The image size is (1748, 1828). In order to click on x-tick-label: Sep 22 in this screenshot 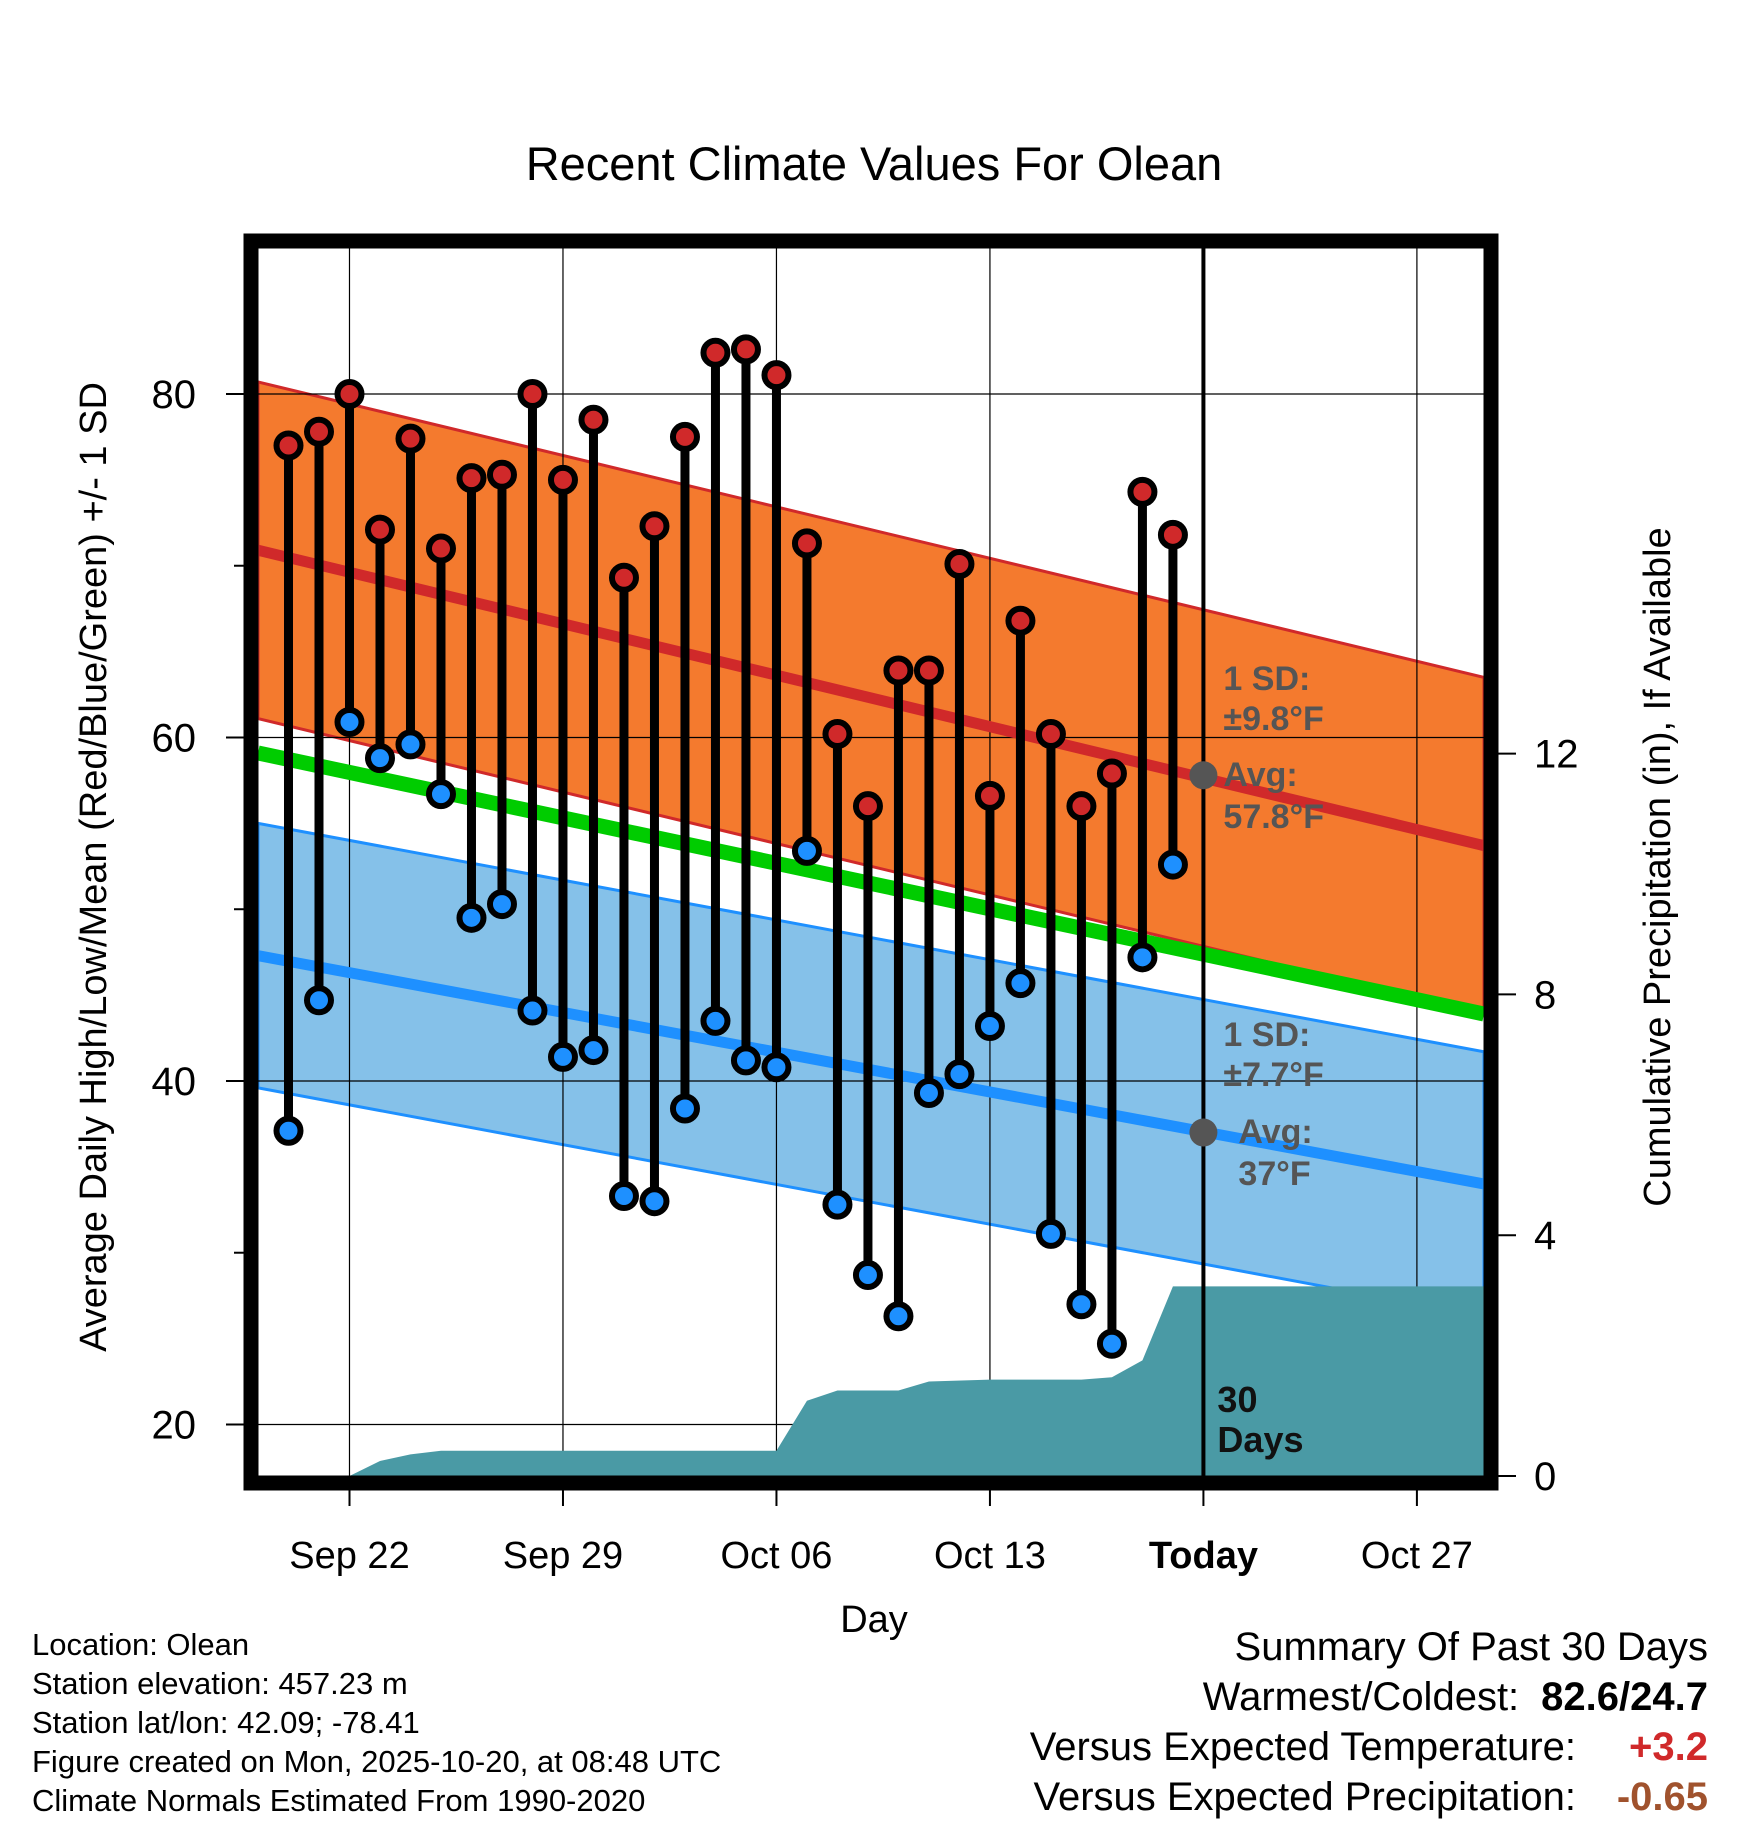, I will do `click(349, 1556)`.